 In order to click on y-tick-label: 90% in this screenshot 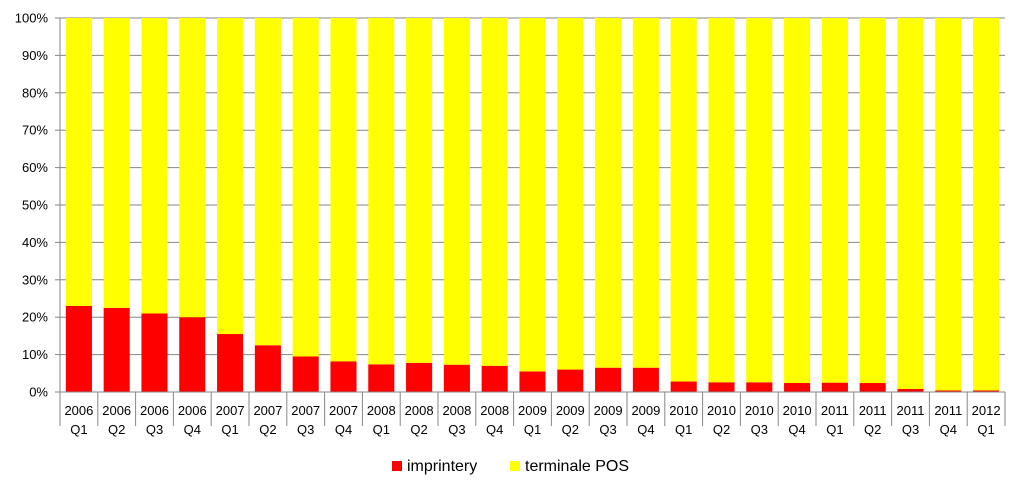, I will do `click(35, 55)`.